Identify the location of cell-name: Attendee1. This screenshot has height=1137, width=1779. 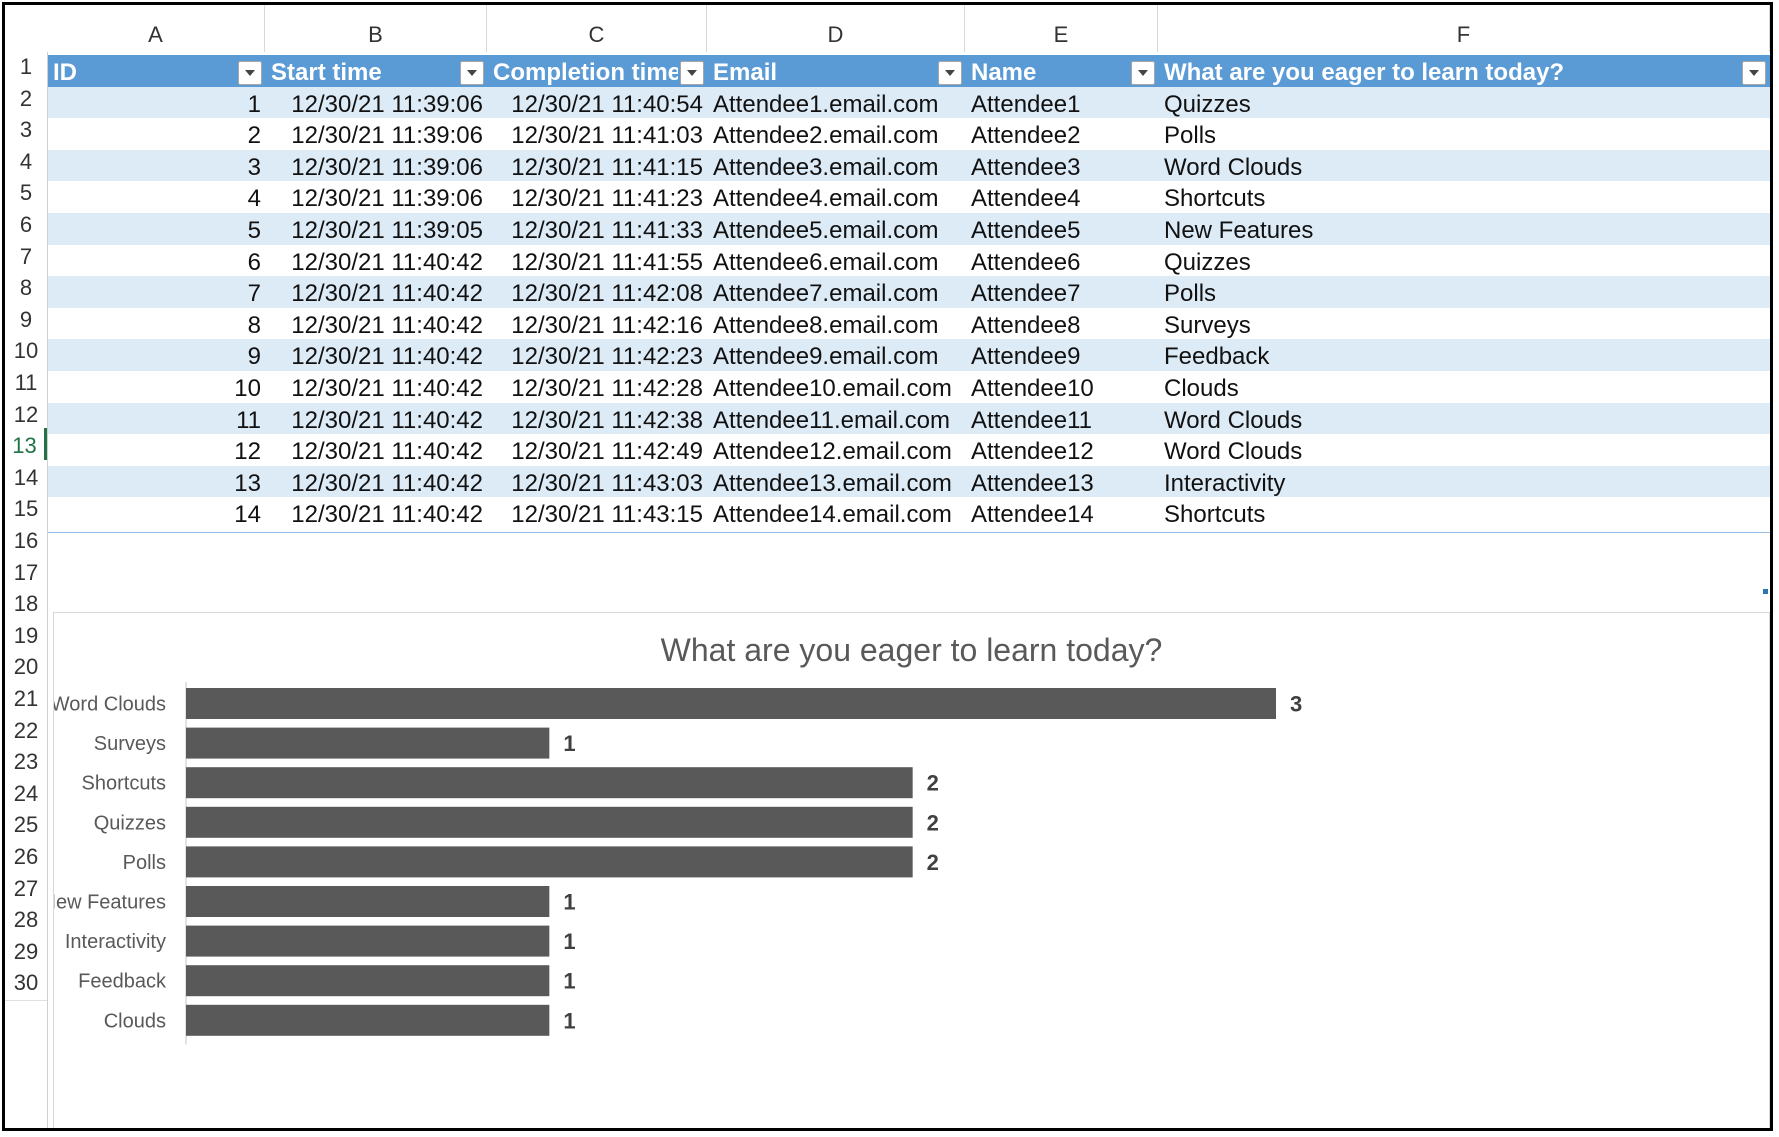
(1026, 104).